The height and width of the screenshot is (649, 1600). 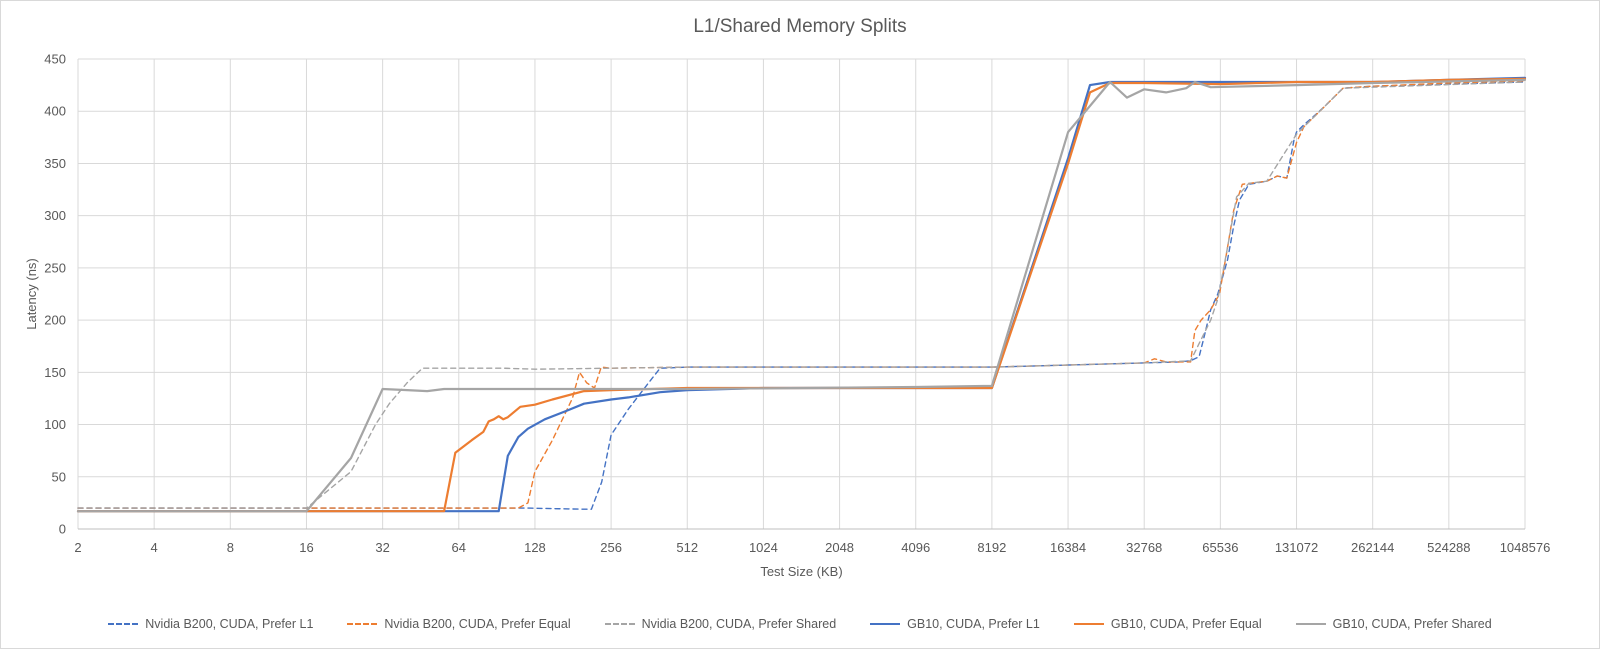 I want to click on legend-label: GB10, CUDA, Prefer Equal, so click(x=1186, y=624).